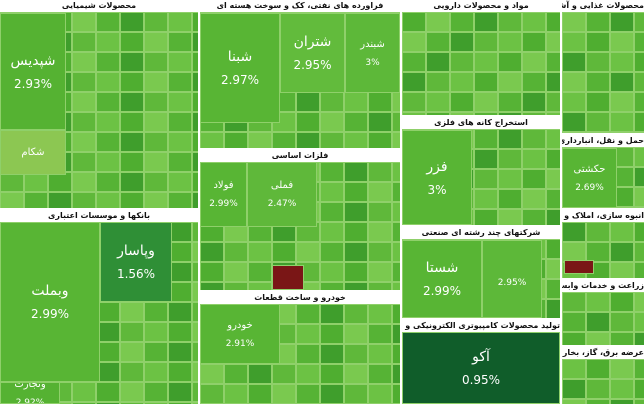 This screenshot has width=644, height=404. Describe the element at coordinates (481, 57) in the screenshot. I see `sector: مواد و محصولات دارویی` at that location.